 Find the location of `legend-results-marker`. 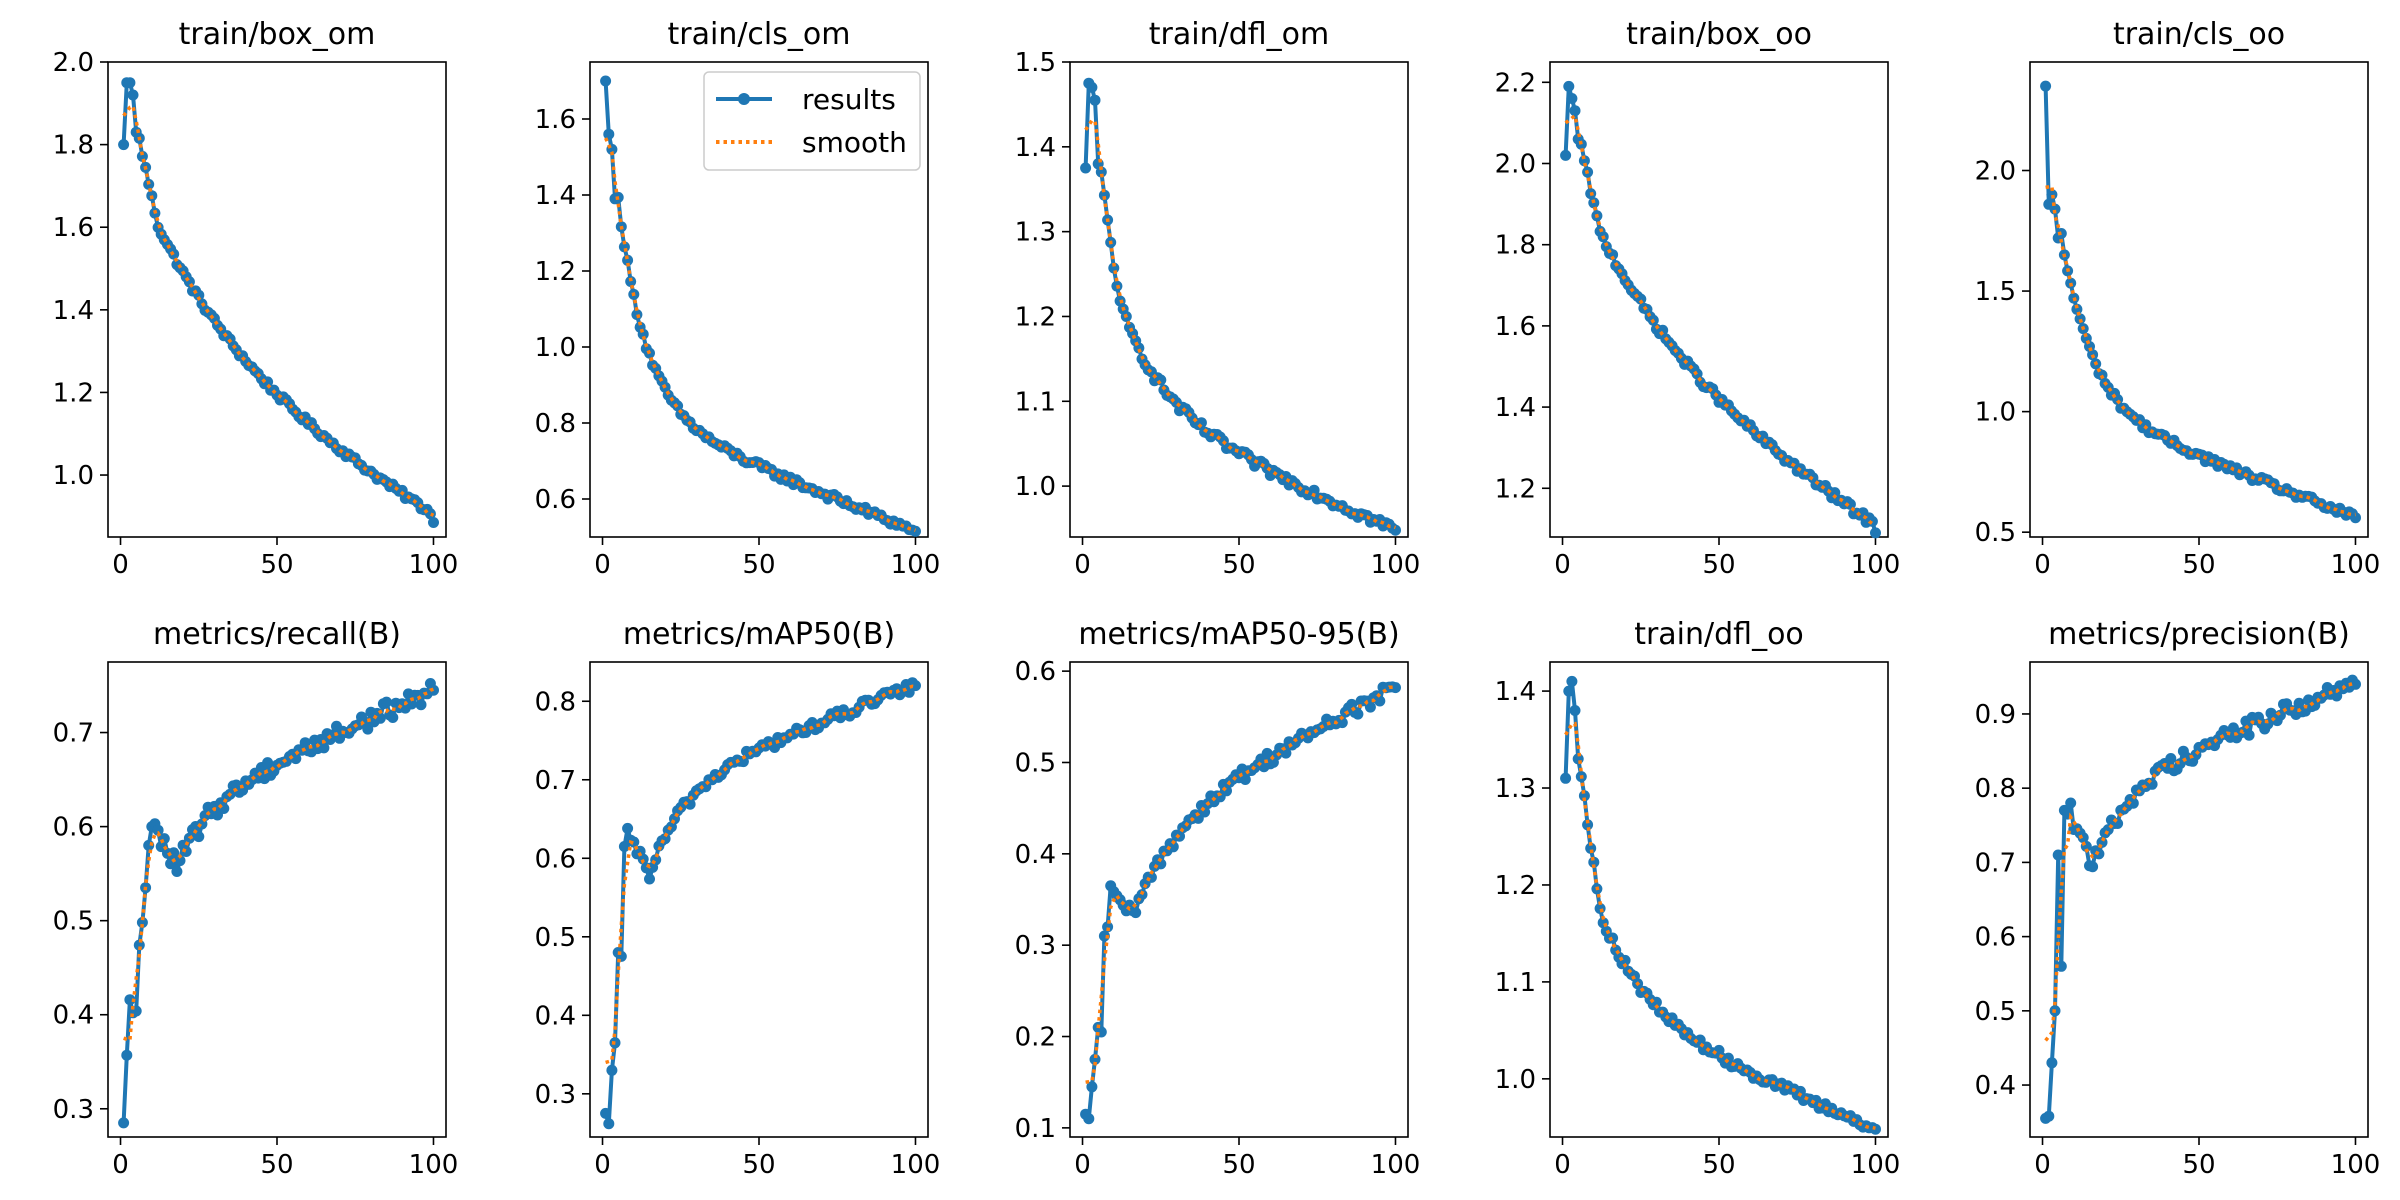

legend-results-marker is located at coordinates (744, 99).